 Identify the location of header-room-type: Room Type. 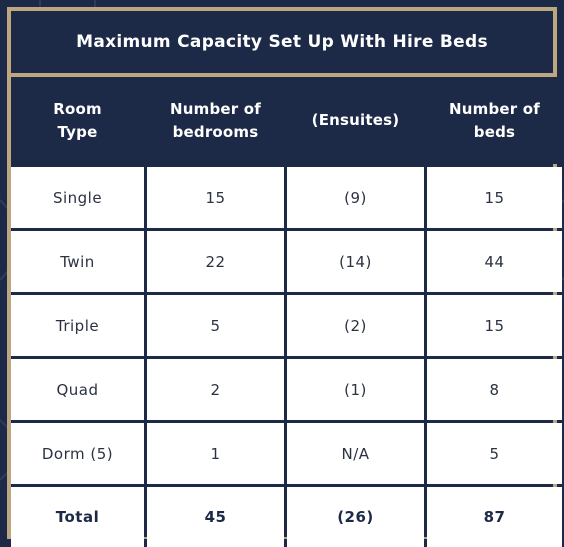
(77, 120).